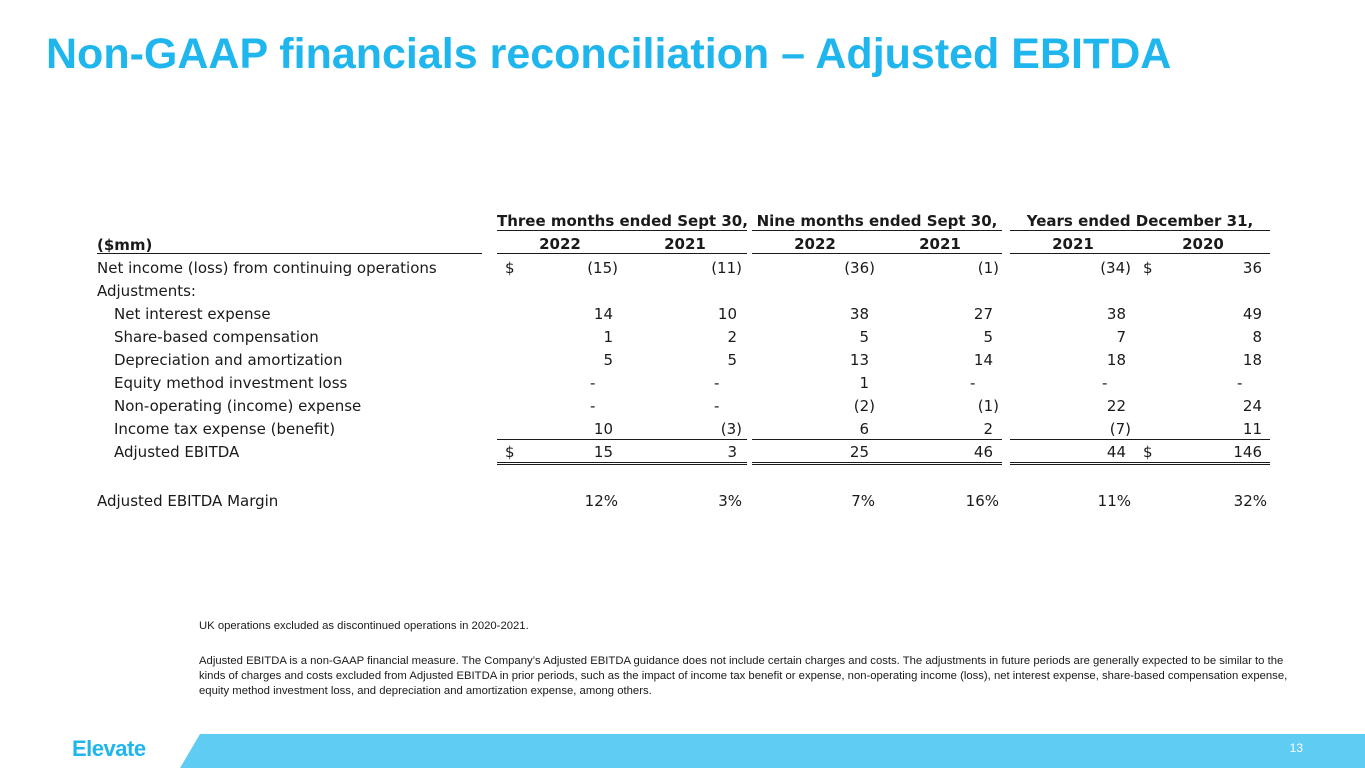 The image size is (1365, 768). I want to click on row-label: Adjusted EBITDA, so click(177, 452).